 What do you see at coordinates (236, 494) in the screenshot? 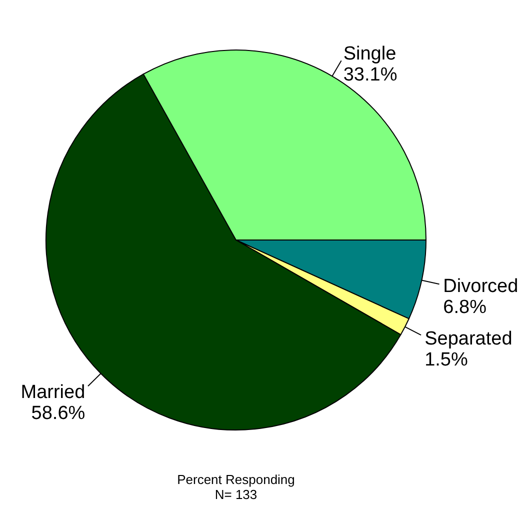
I see `text: N= 133` at bounding box center [236, 494].